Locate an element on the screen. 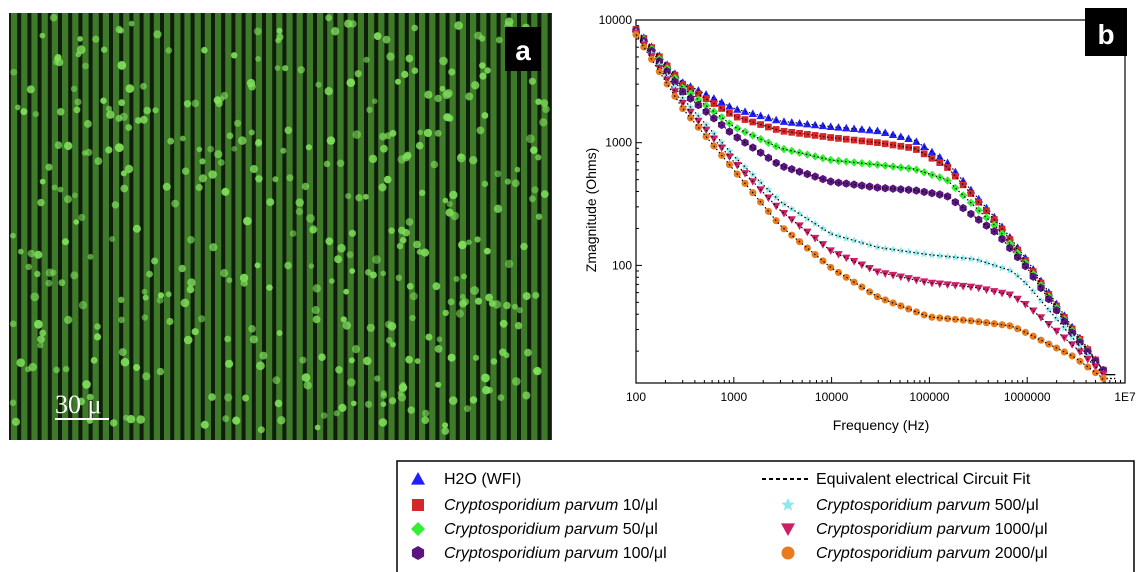 This screenshot has height=572, width=1136. y-tick-label: 10000 is located at coordinates (616, 20).